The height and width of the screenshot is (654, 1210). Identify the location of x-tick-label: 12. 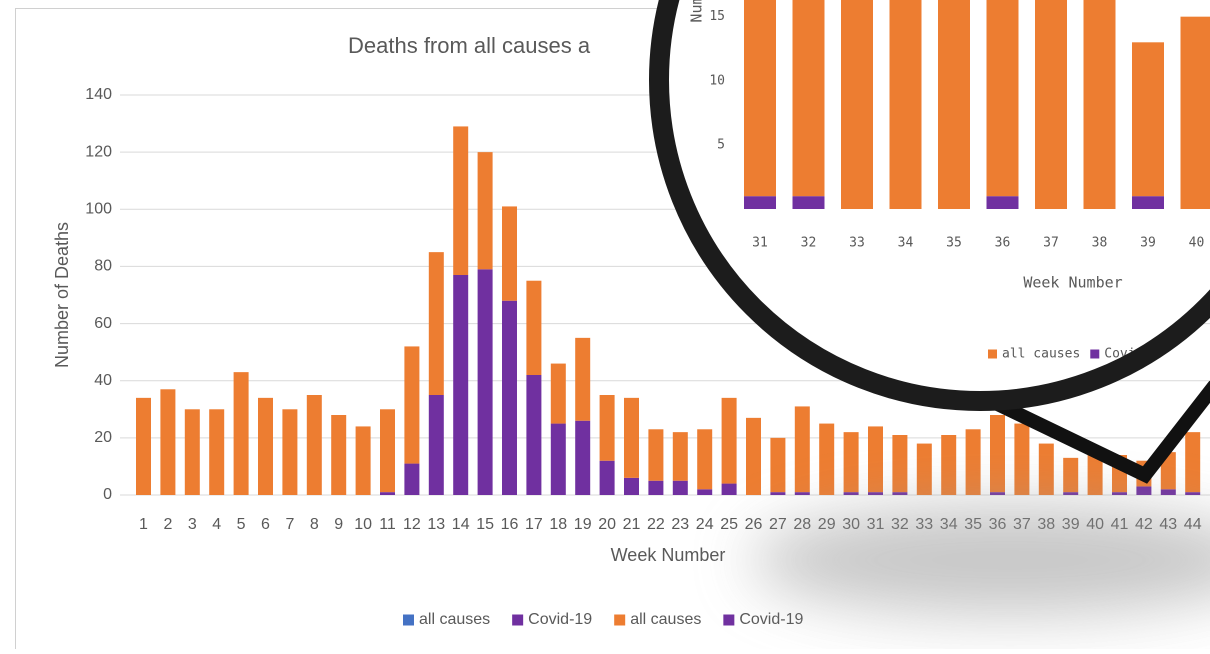
(412, 524).